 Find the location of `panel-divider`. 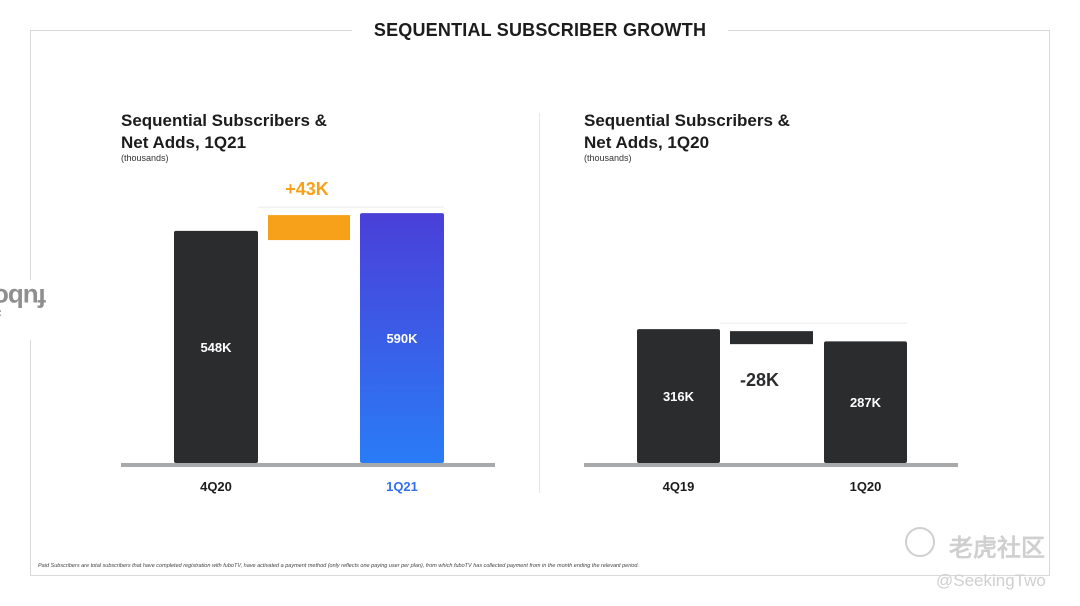

panel-divider is located at coordinates (539, 303).